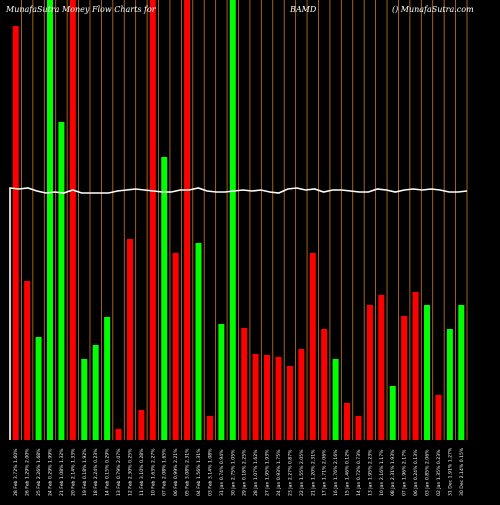 The width and height of the screenshot is (500, 505). I want to click on x-tick-label: 27 Jan 1.95% 1.93%, so click(268, 472).